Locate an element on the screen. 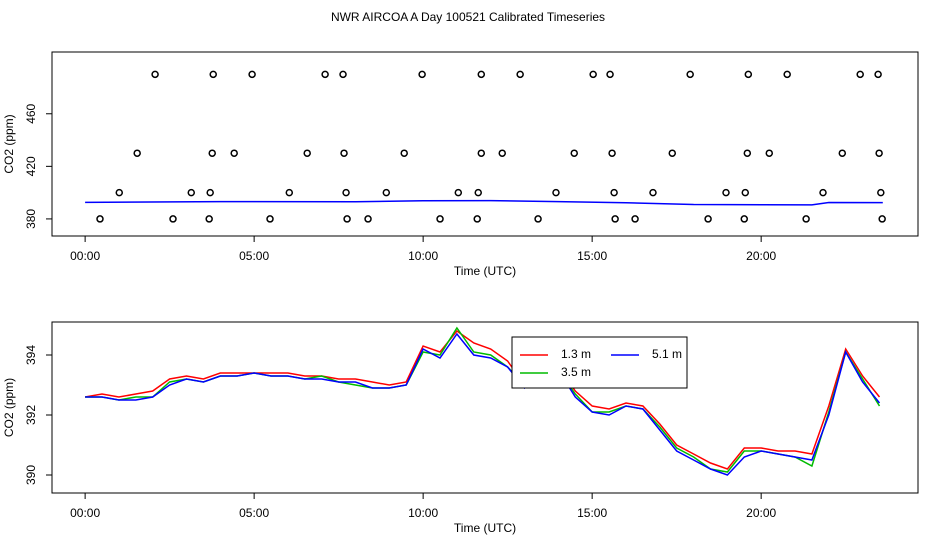  y-tick-label: 460 is located at coordinates (31, 113).